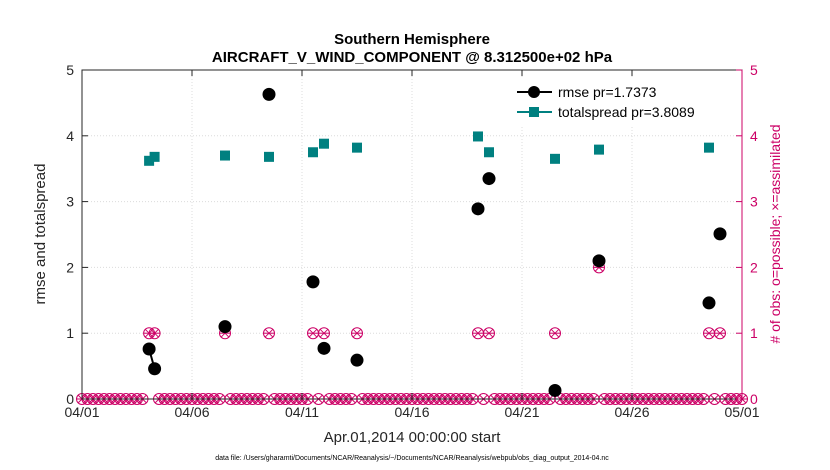 The width and height of the screenshot is (830, 470). Describe the element at coordinates (631, 412) in the screenshot. I see `x-tick-label: 04/26` at that location.